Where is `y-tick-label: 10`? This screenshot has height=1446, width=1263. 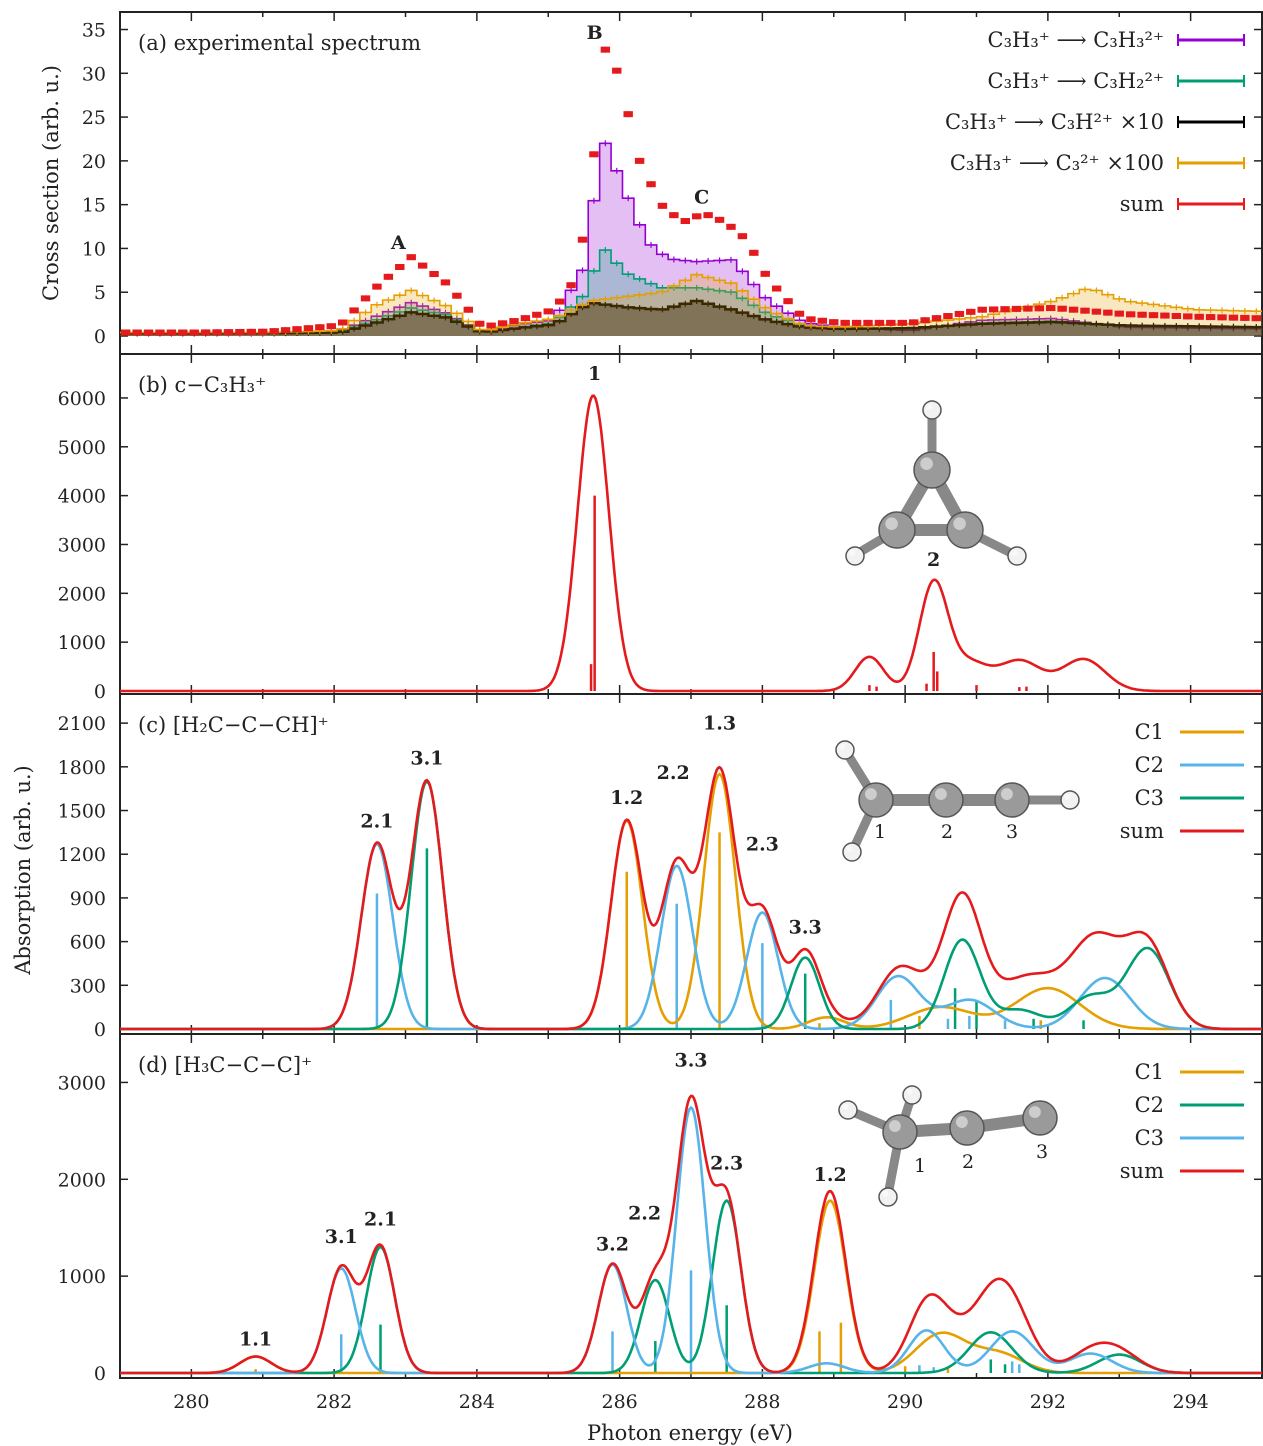
y-tick-label: 10 is located at coordinates (94, 249).